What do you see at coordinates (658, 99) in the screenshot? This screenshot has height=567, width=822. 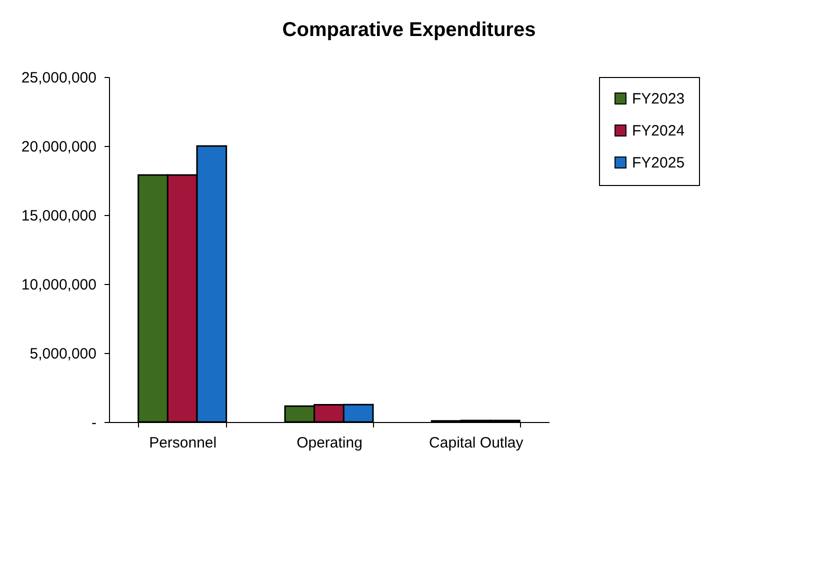 I see `legend-label: FY2023` at bounding box center [658, 99].